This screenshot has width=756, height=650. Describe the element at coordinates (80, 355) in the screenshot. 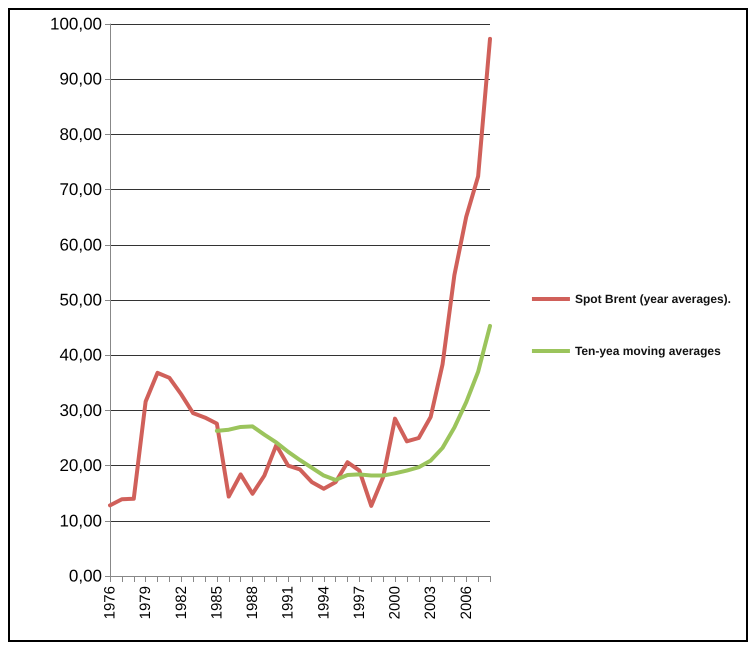

I see `y-tick-label: 40,00` at that location.